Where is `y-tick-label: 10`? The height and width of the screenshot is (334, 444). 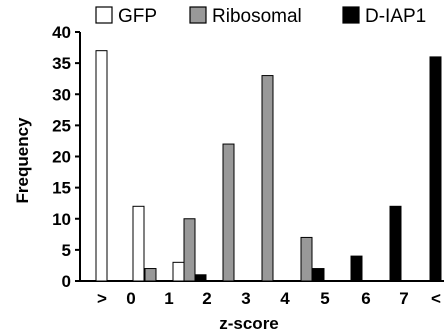 y-tick-label: 10 is located at coordinates (61, 219).